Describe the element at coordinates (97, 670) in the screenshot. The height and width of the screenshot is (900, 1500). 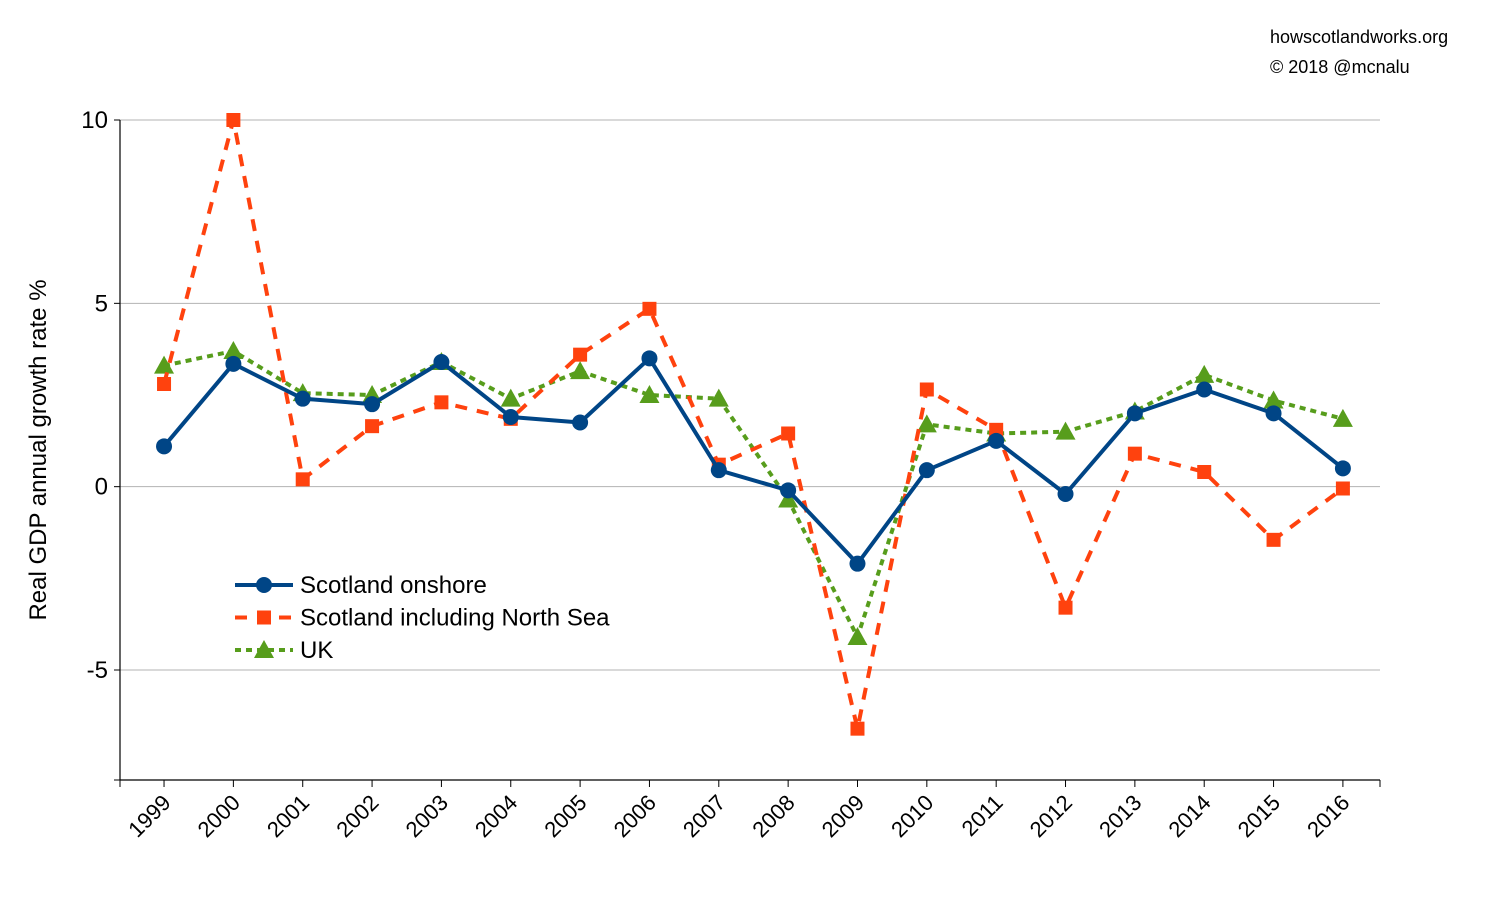
I see `y-tick-label: -5` at that location.